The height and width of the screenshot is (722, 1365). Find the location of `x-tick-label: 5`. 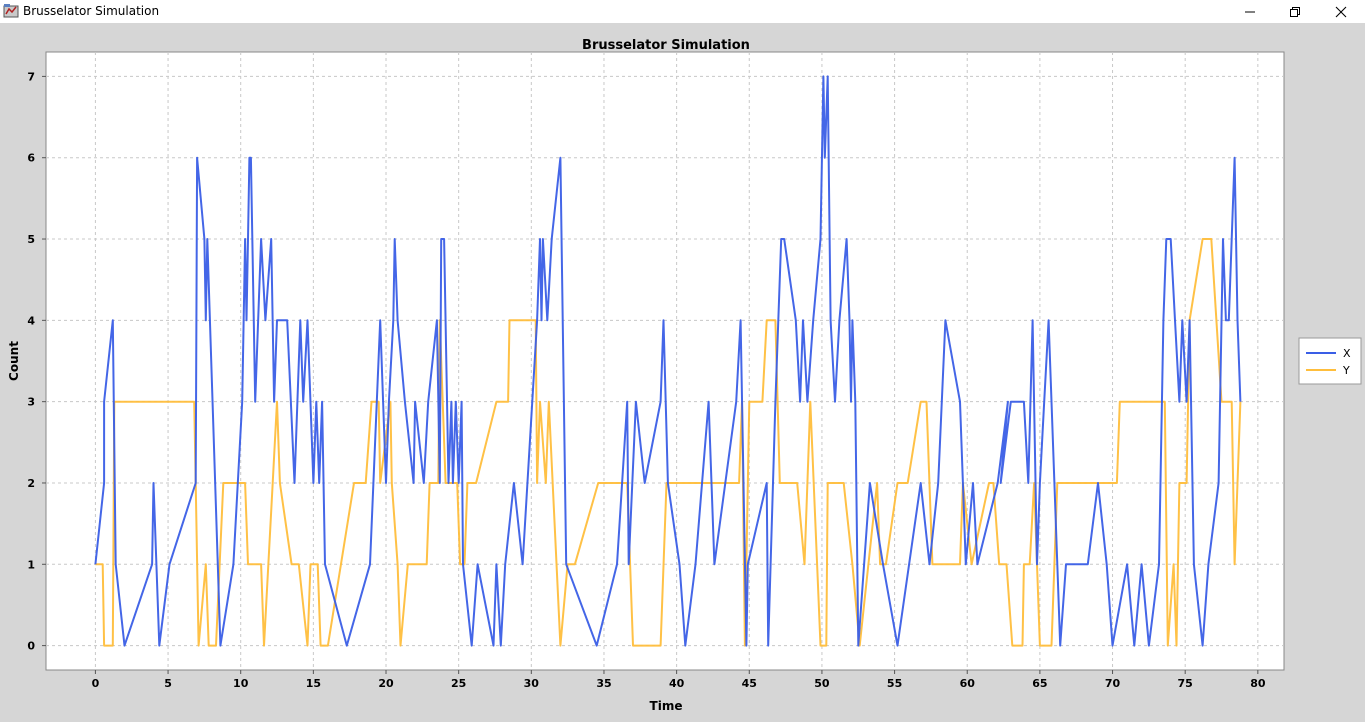

x-tick-label: 5 is located at coordinates (168, 683).